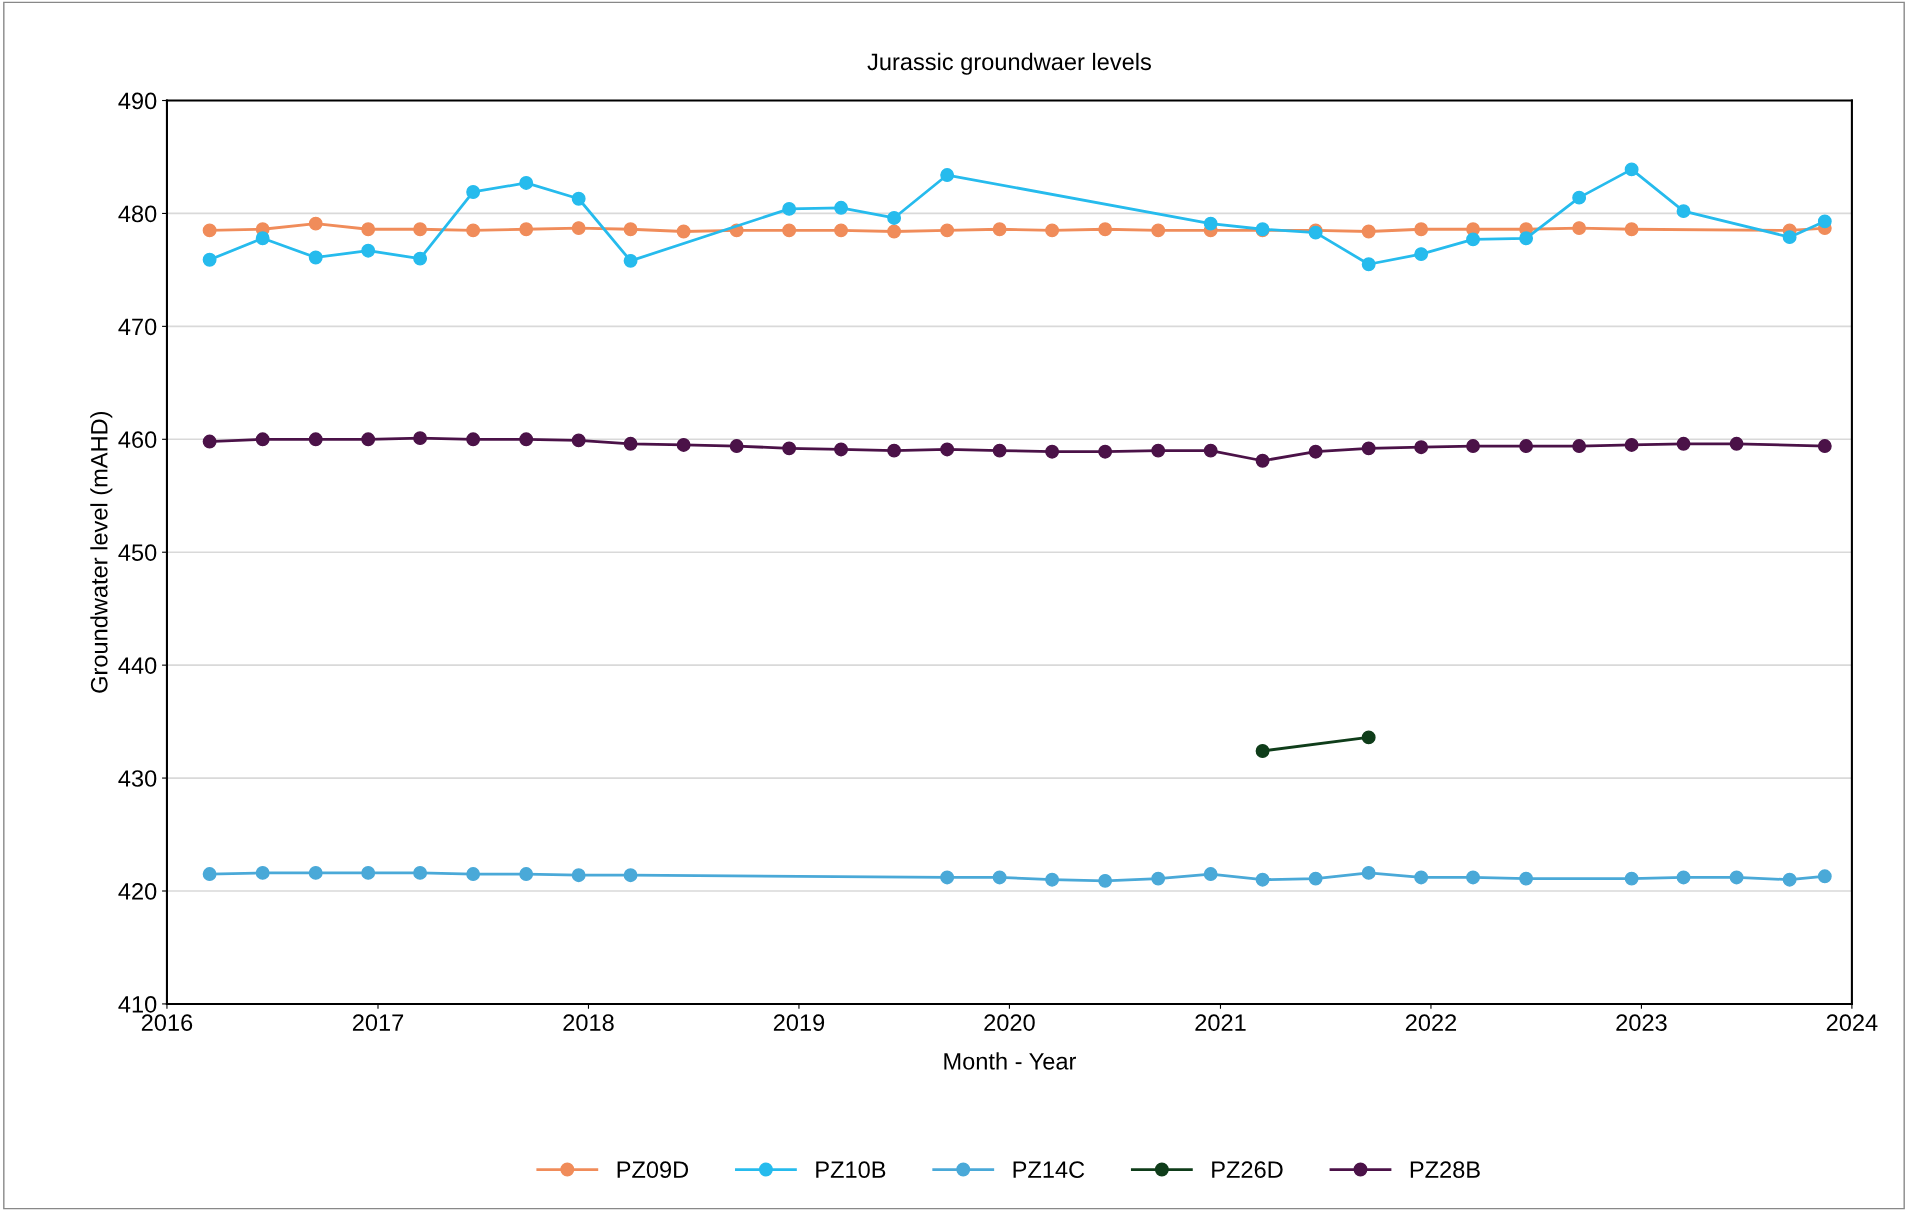 The width and height of the screenshot is (1908, 1211). I want to click on y-tick-label: 420, so click(137, 891).